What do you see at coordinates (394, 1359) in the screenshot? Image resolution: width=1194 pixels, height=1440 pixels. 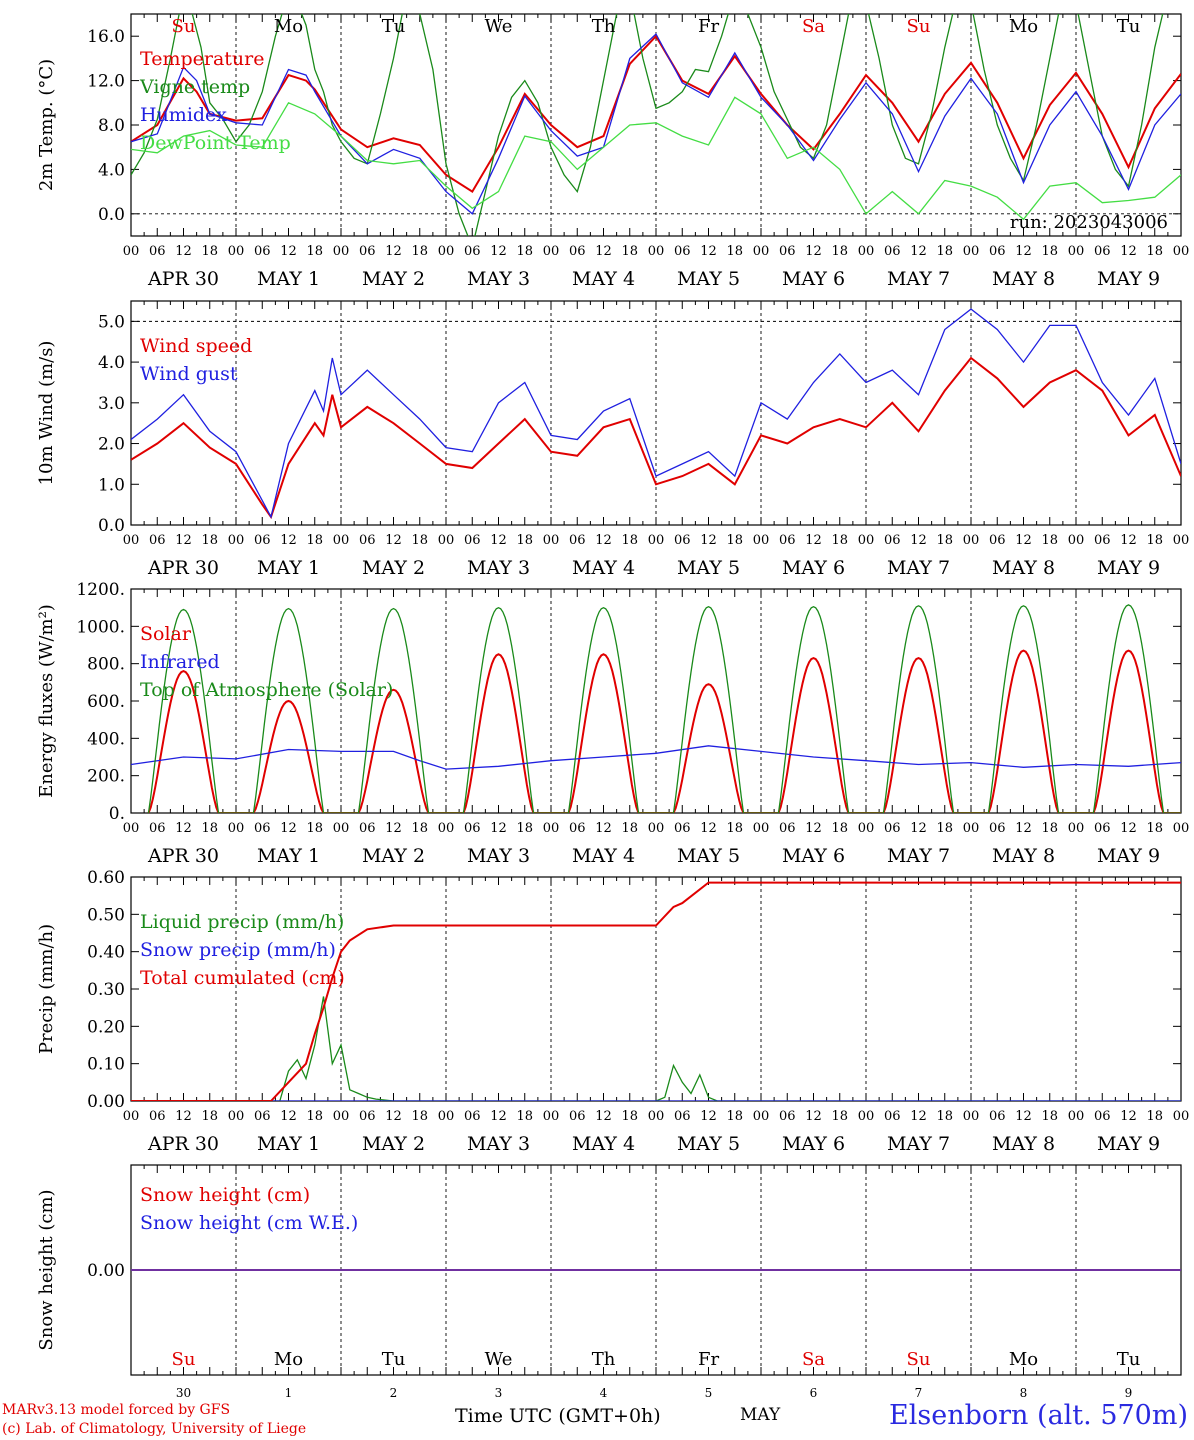 I see `day-name-label: Tu` at bounding box center [394, 1359].